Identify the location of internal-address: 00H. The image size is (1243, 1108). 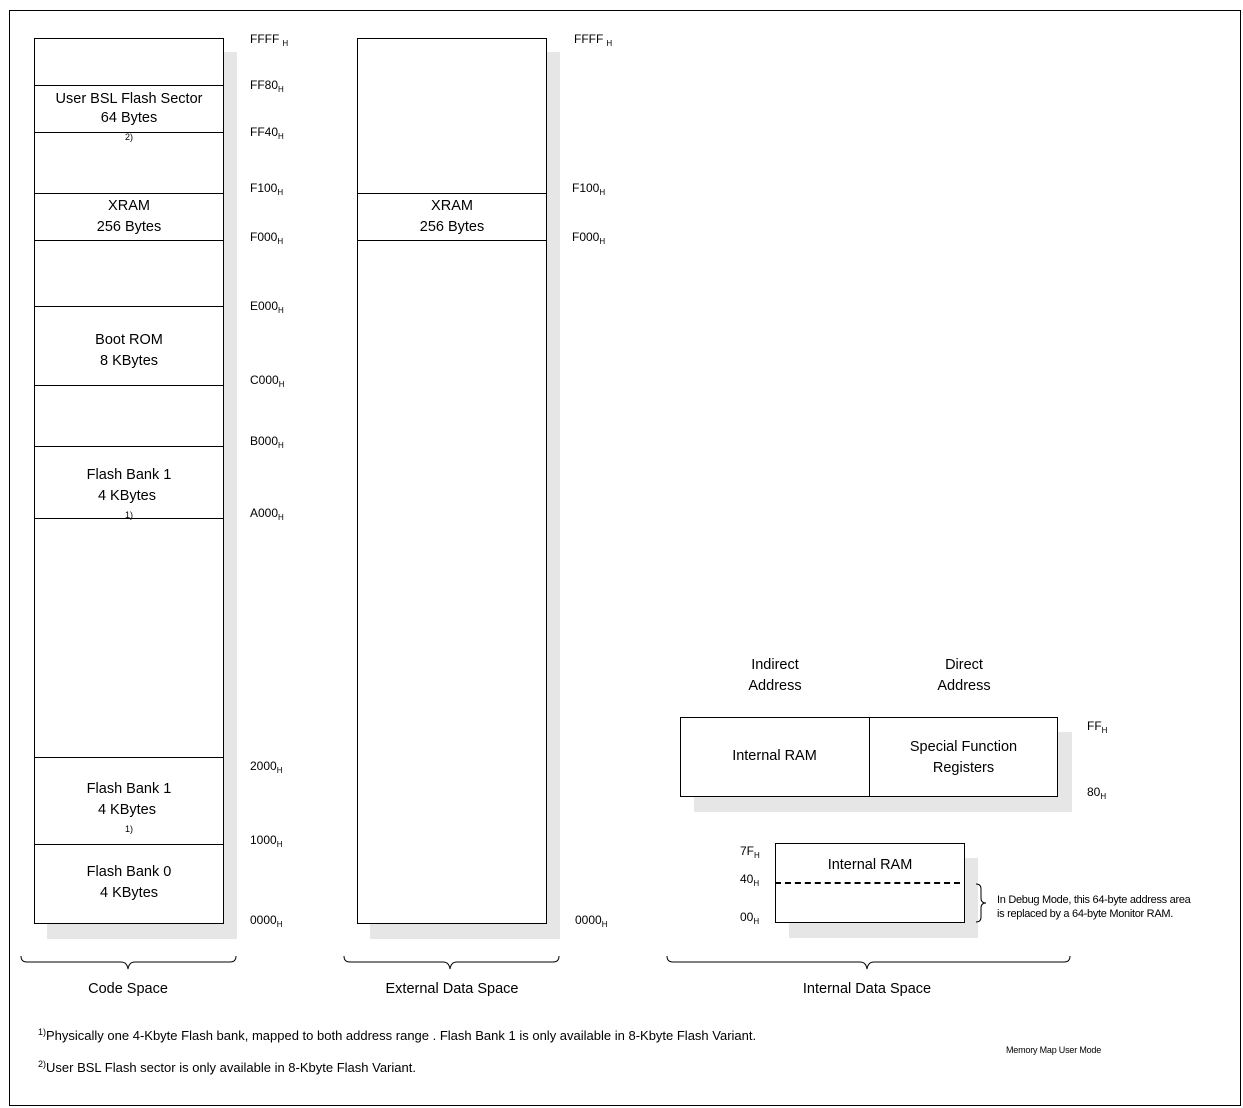
(750, 918).